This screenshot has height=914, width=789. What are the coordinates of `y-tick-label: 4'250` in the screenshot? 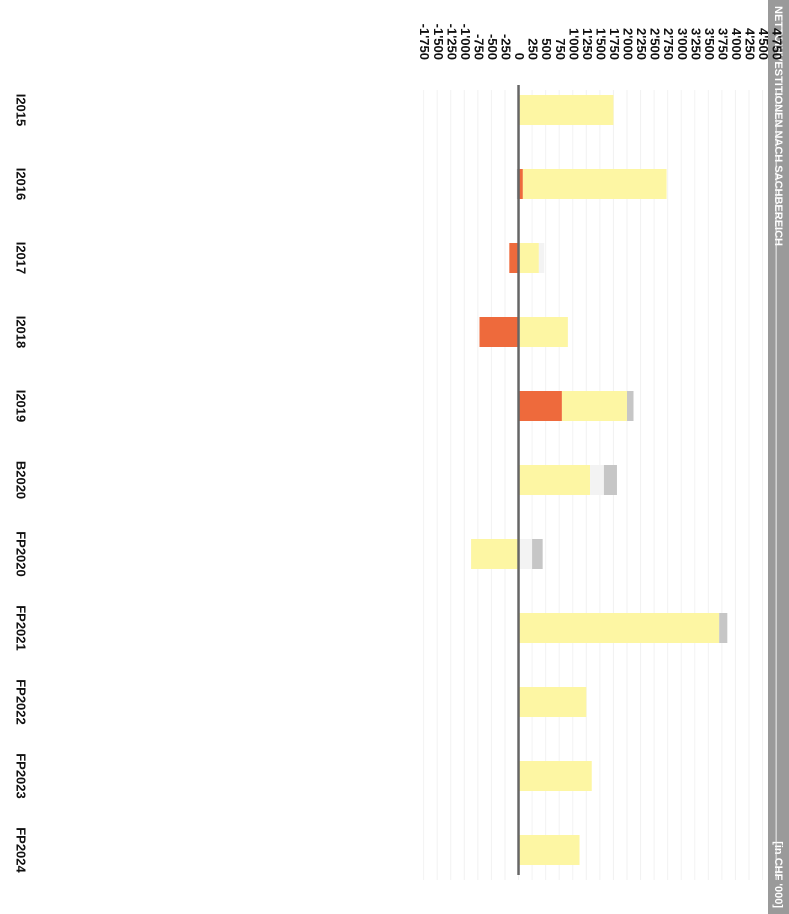 It's located at (750, 44).